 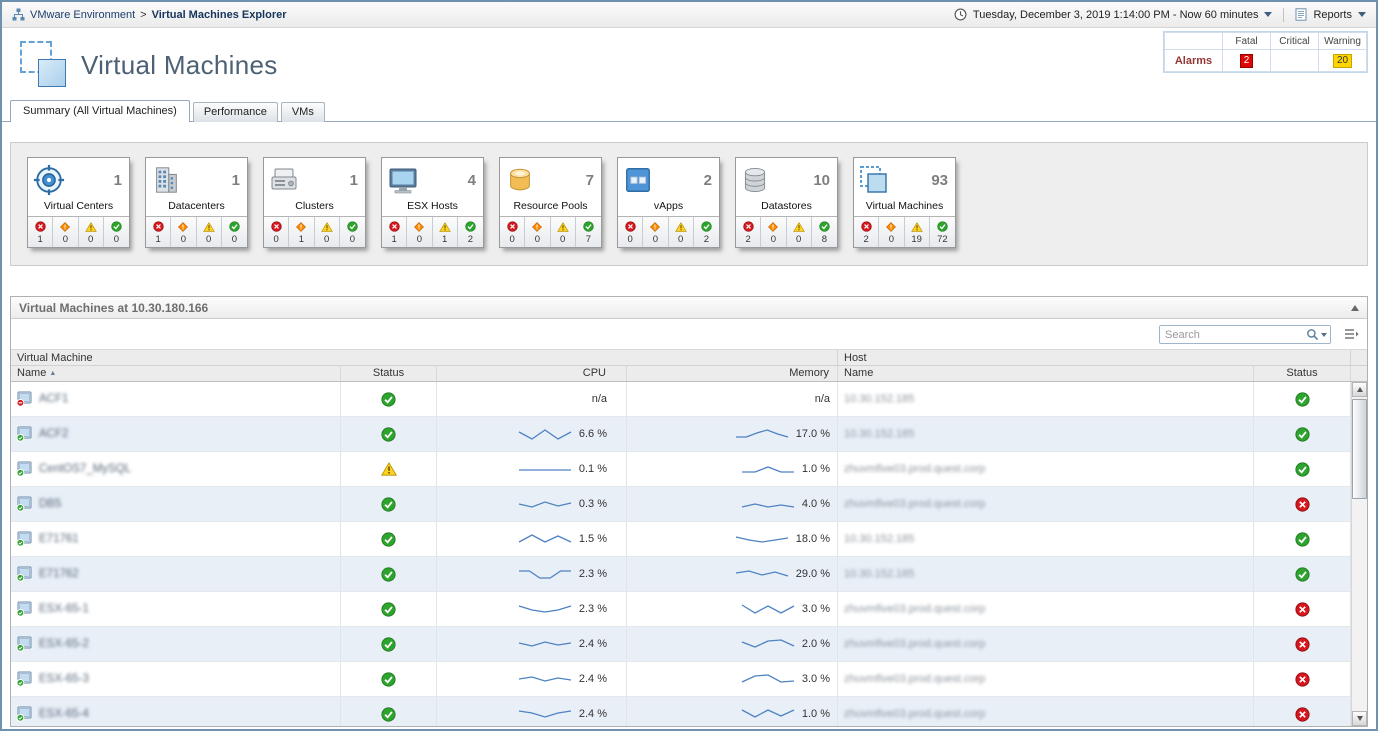 What do you see at coordinates (24, 714) in the screenshot?
I see `virtual-machine-icon` at bounding box center [24, 714].